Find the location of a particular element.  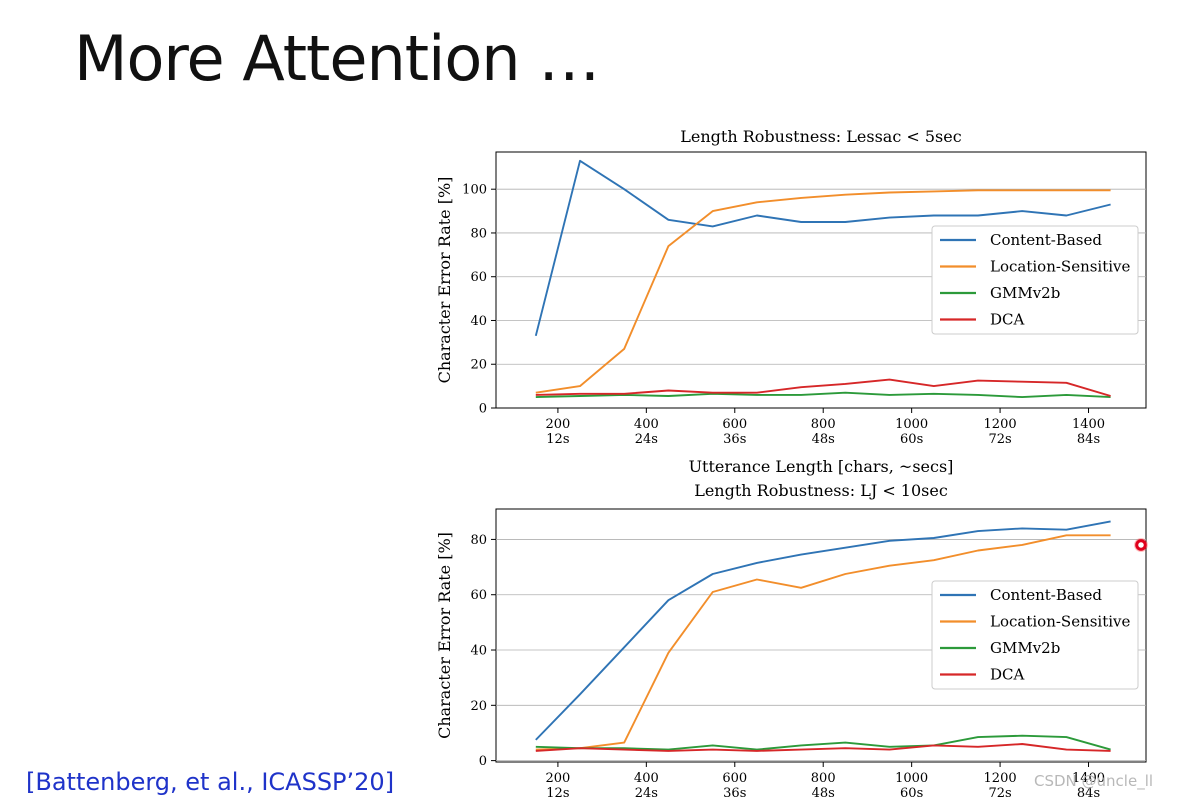

citation: [Battenberg, et al., ICASSP’20] is located at coordinates (210, 782).